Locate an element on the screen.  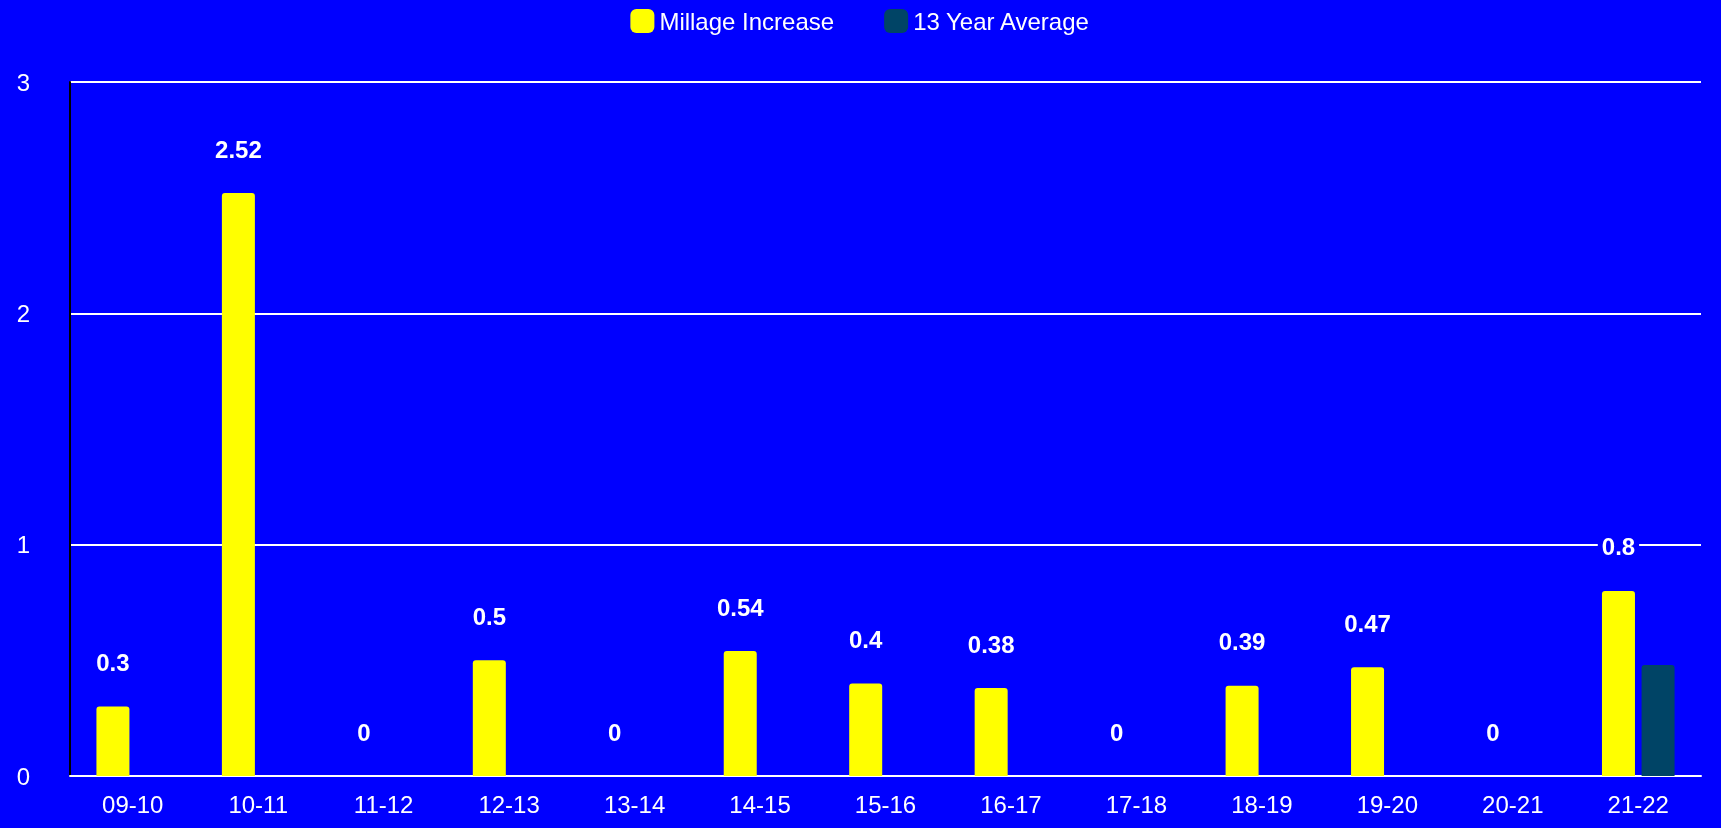
data-label: 0.47 is located at coordinates (1367, 623).